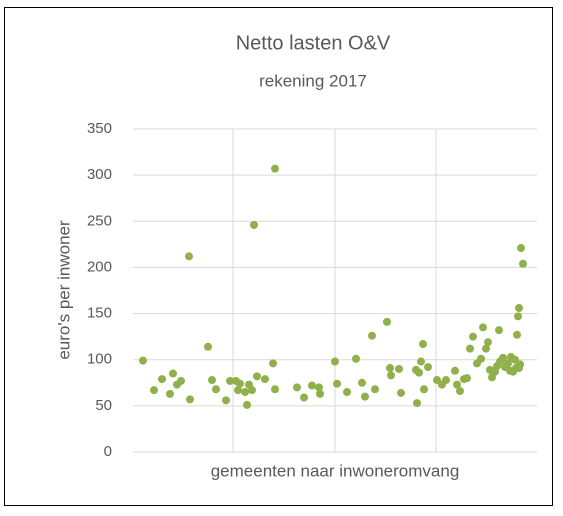 This screenshot has height=516, width=563. Describe the element at coordinates (99, 266) in the screenshot. I see `y-tick-label: 200` at that location.